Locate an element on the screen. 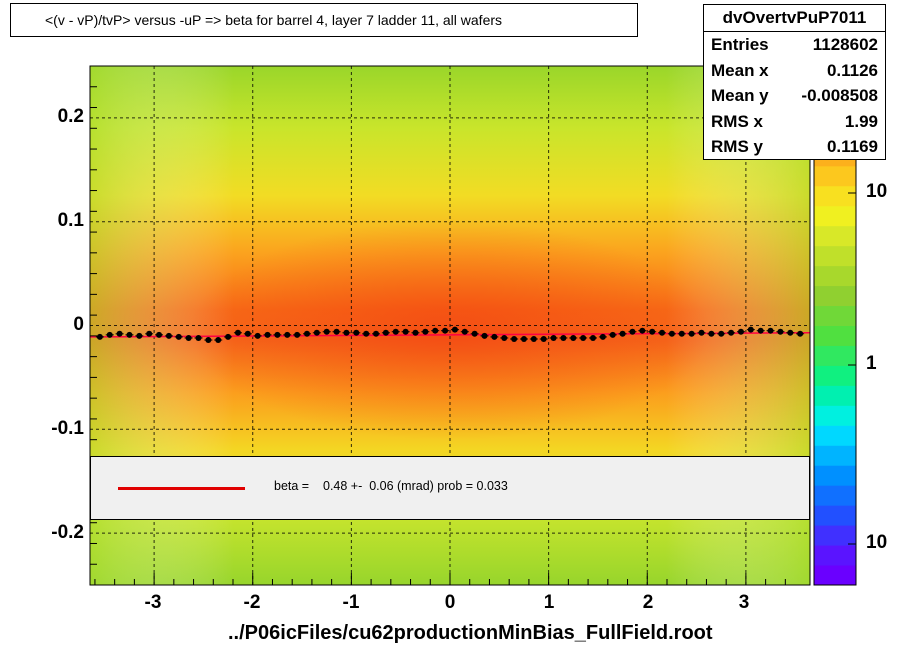  stats-value: 1128602 is located at coordinates (845, 44).